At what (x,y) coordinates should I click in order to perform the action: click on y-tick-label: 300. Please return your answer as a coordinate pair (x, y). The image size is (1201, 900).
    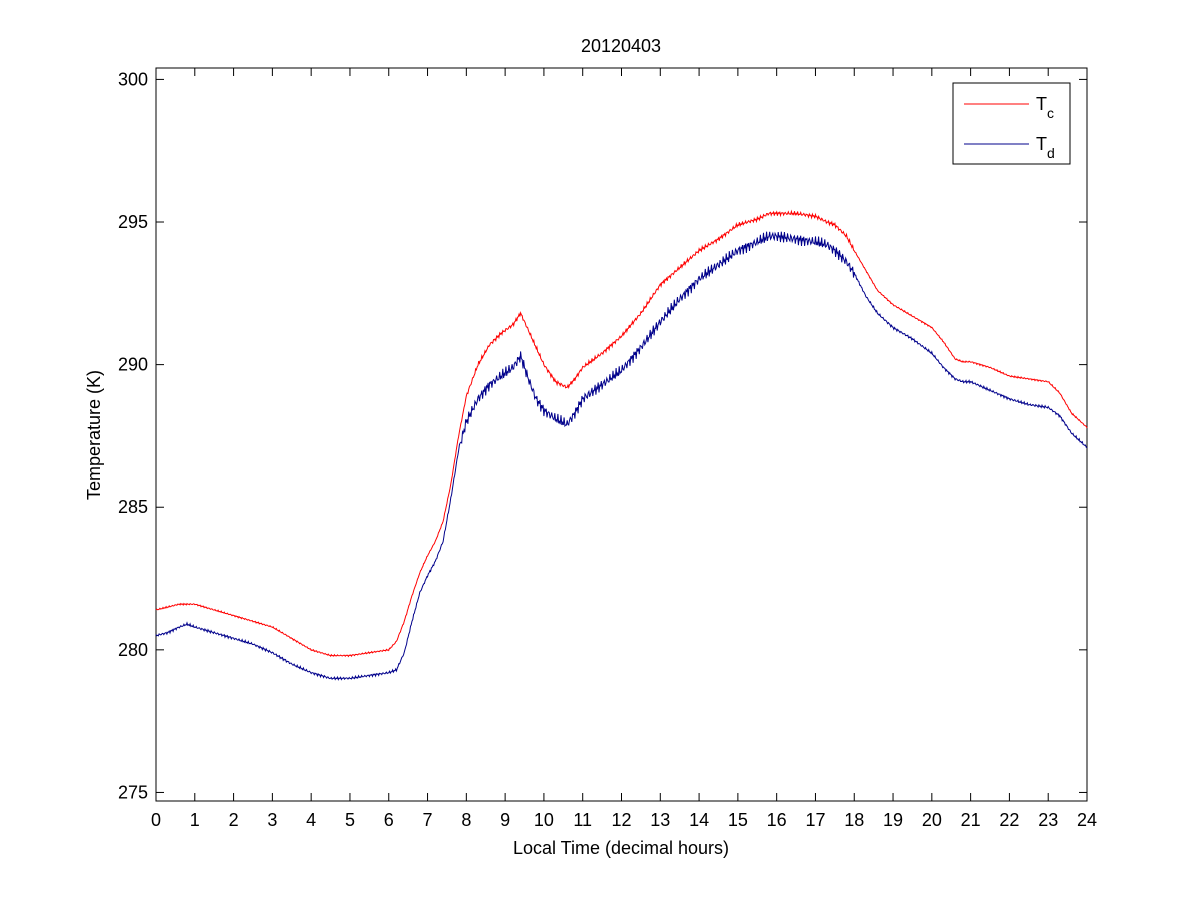
    Looking at the image, I should click on (133, 79).